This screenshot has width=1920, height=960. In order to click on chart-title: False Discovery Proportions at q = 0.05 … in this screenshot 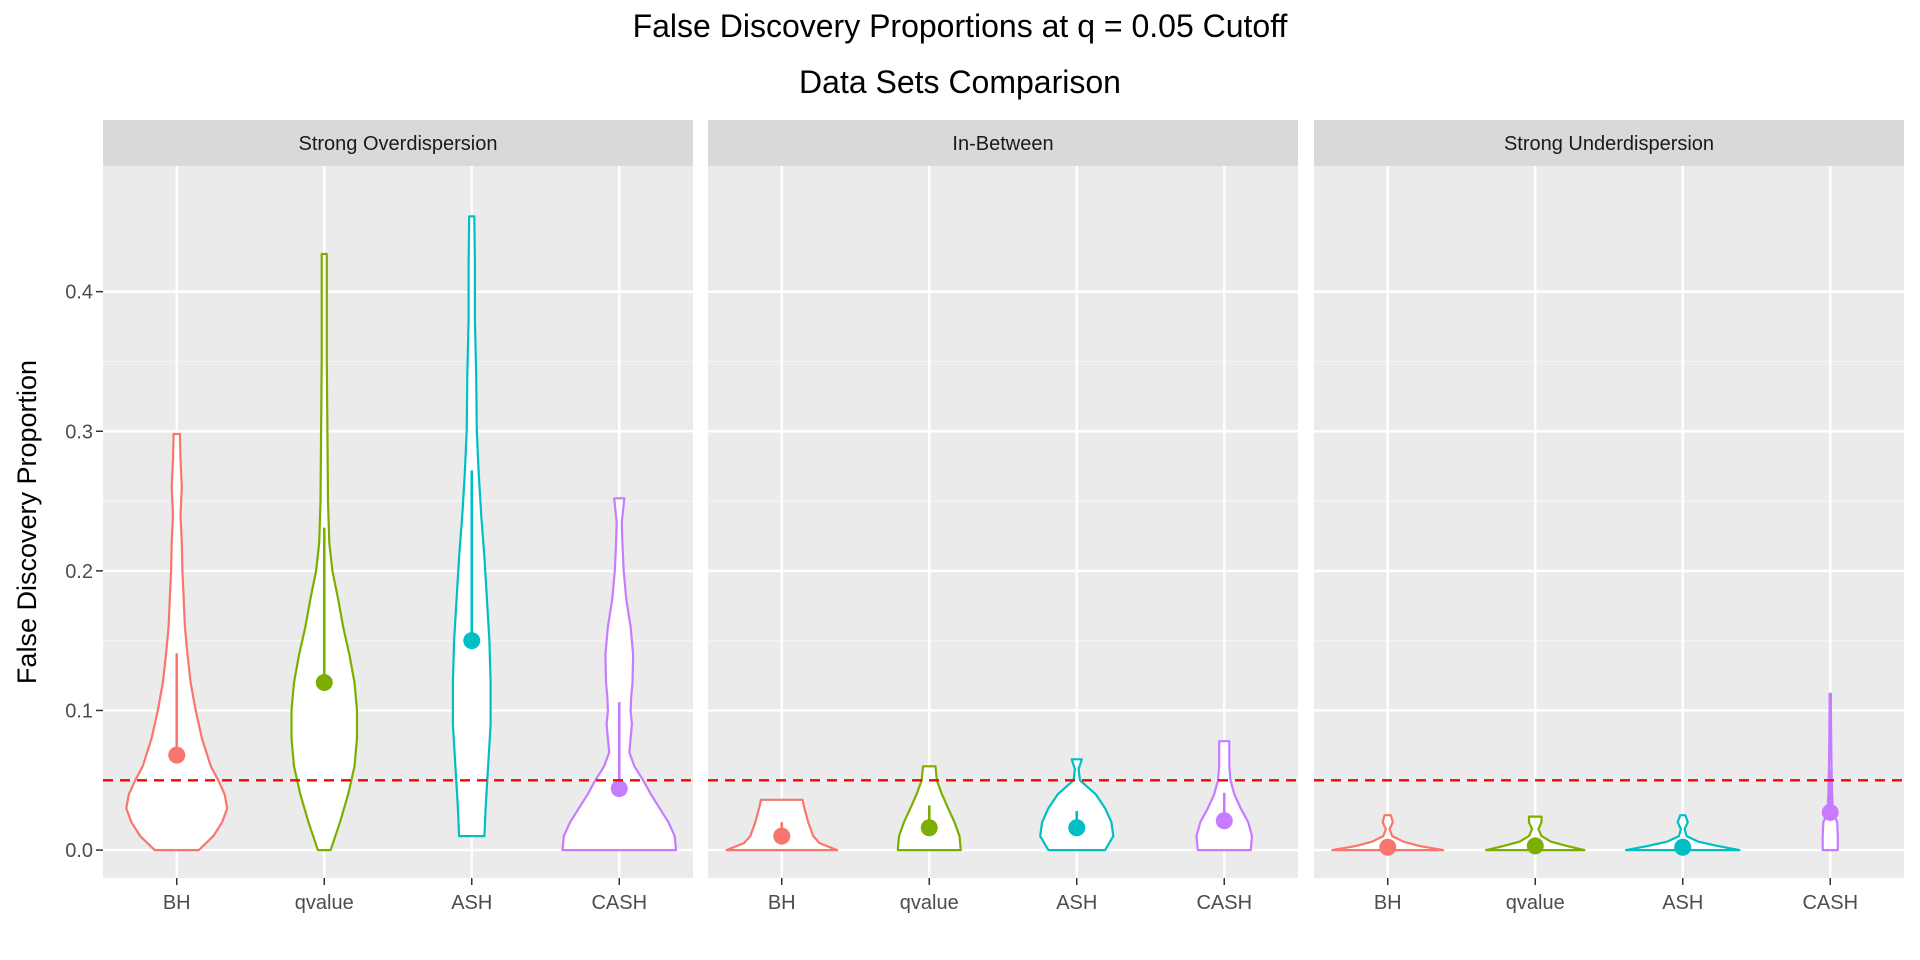, I will do `click(960, 26)`.